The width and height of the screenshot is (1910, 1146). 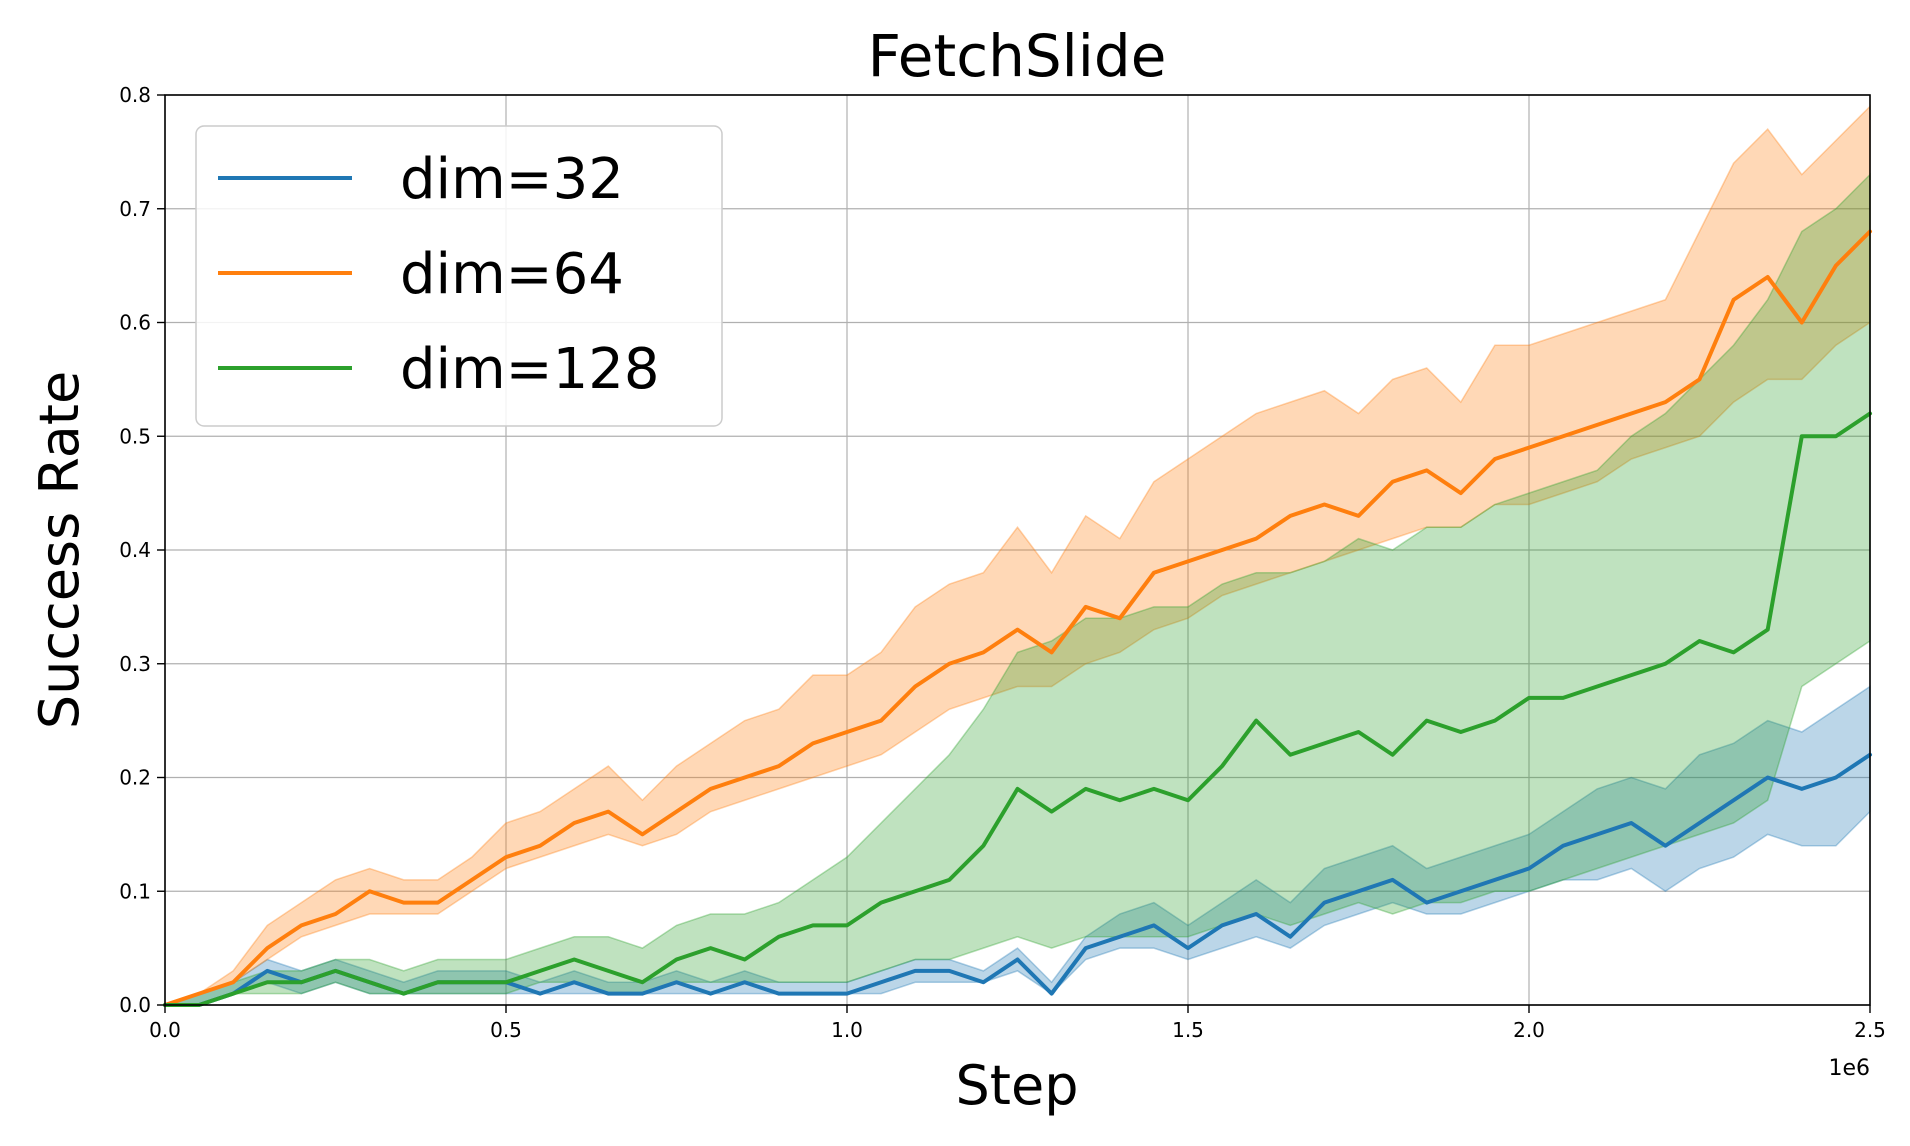 I want to click on y-tick-label: 0.5, so click(x=135, y=436).